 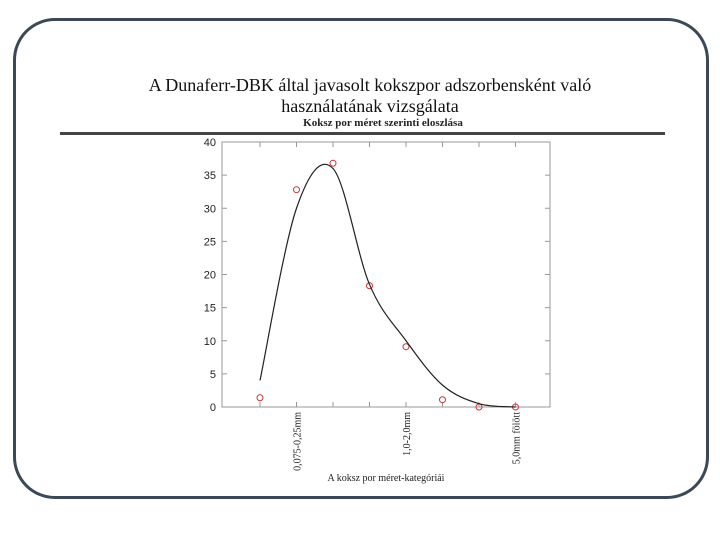 What do you see at coordinates (213, 408) in the screenshot?
I see `y-tick-label: 0` at bounding box center [213, 408].